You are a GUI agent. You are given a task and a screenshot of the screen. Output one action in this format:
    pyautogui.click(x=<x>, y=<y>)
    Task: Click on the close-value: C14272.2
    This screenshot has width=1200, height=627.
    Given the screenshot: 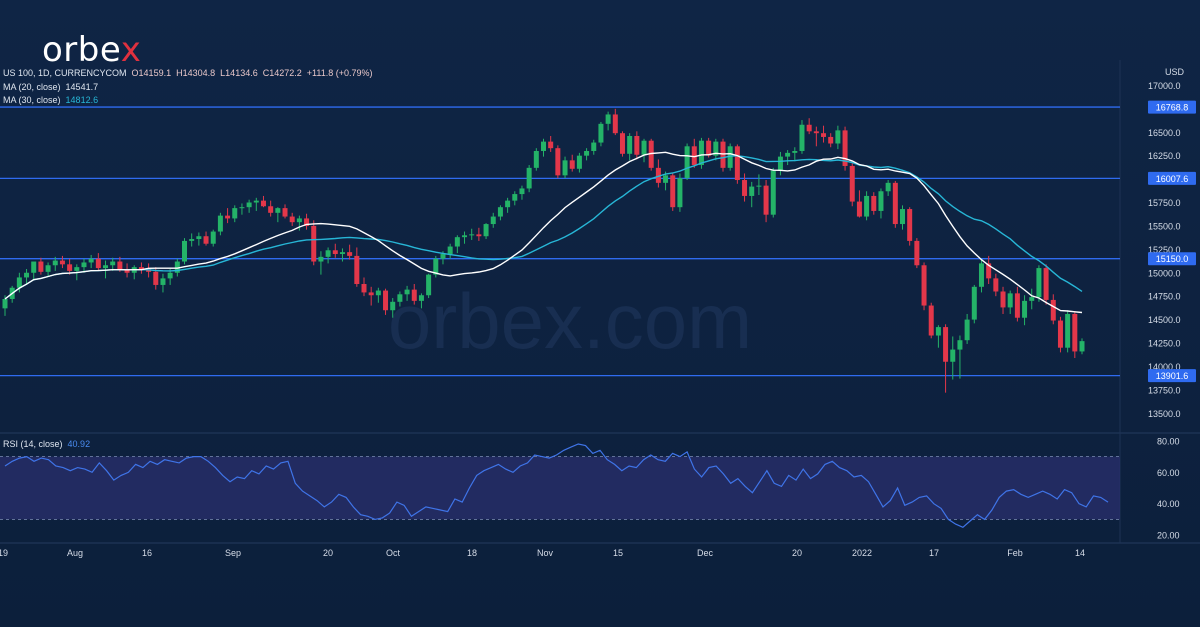 What is the action you would take?
    pyautogui.click(x=282, y=73)
    